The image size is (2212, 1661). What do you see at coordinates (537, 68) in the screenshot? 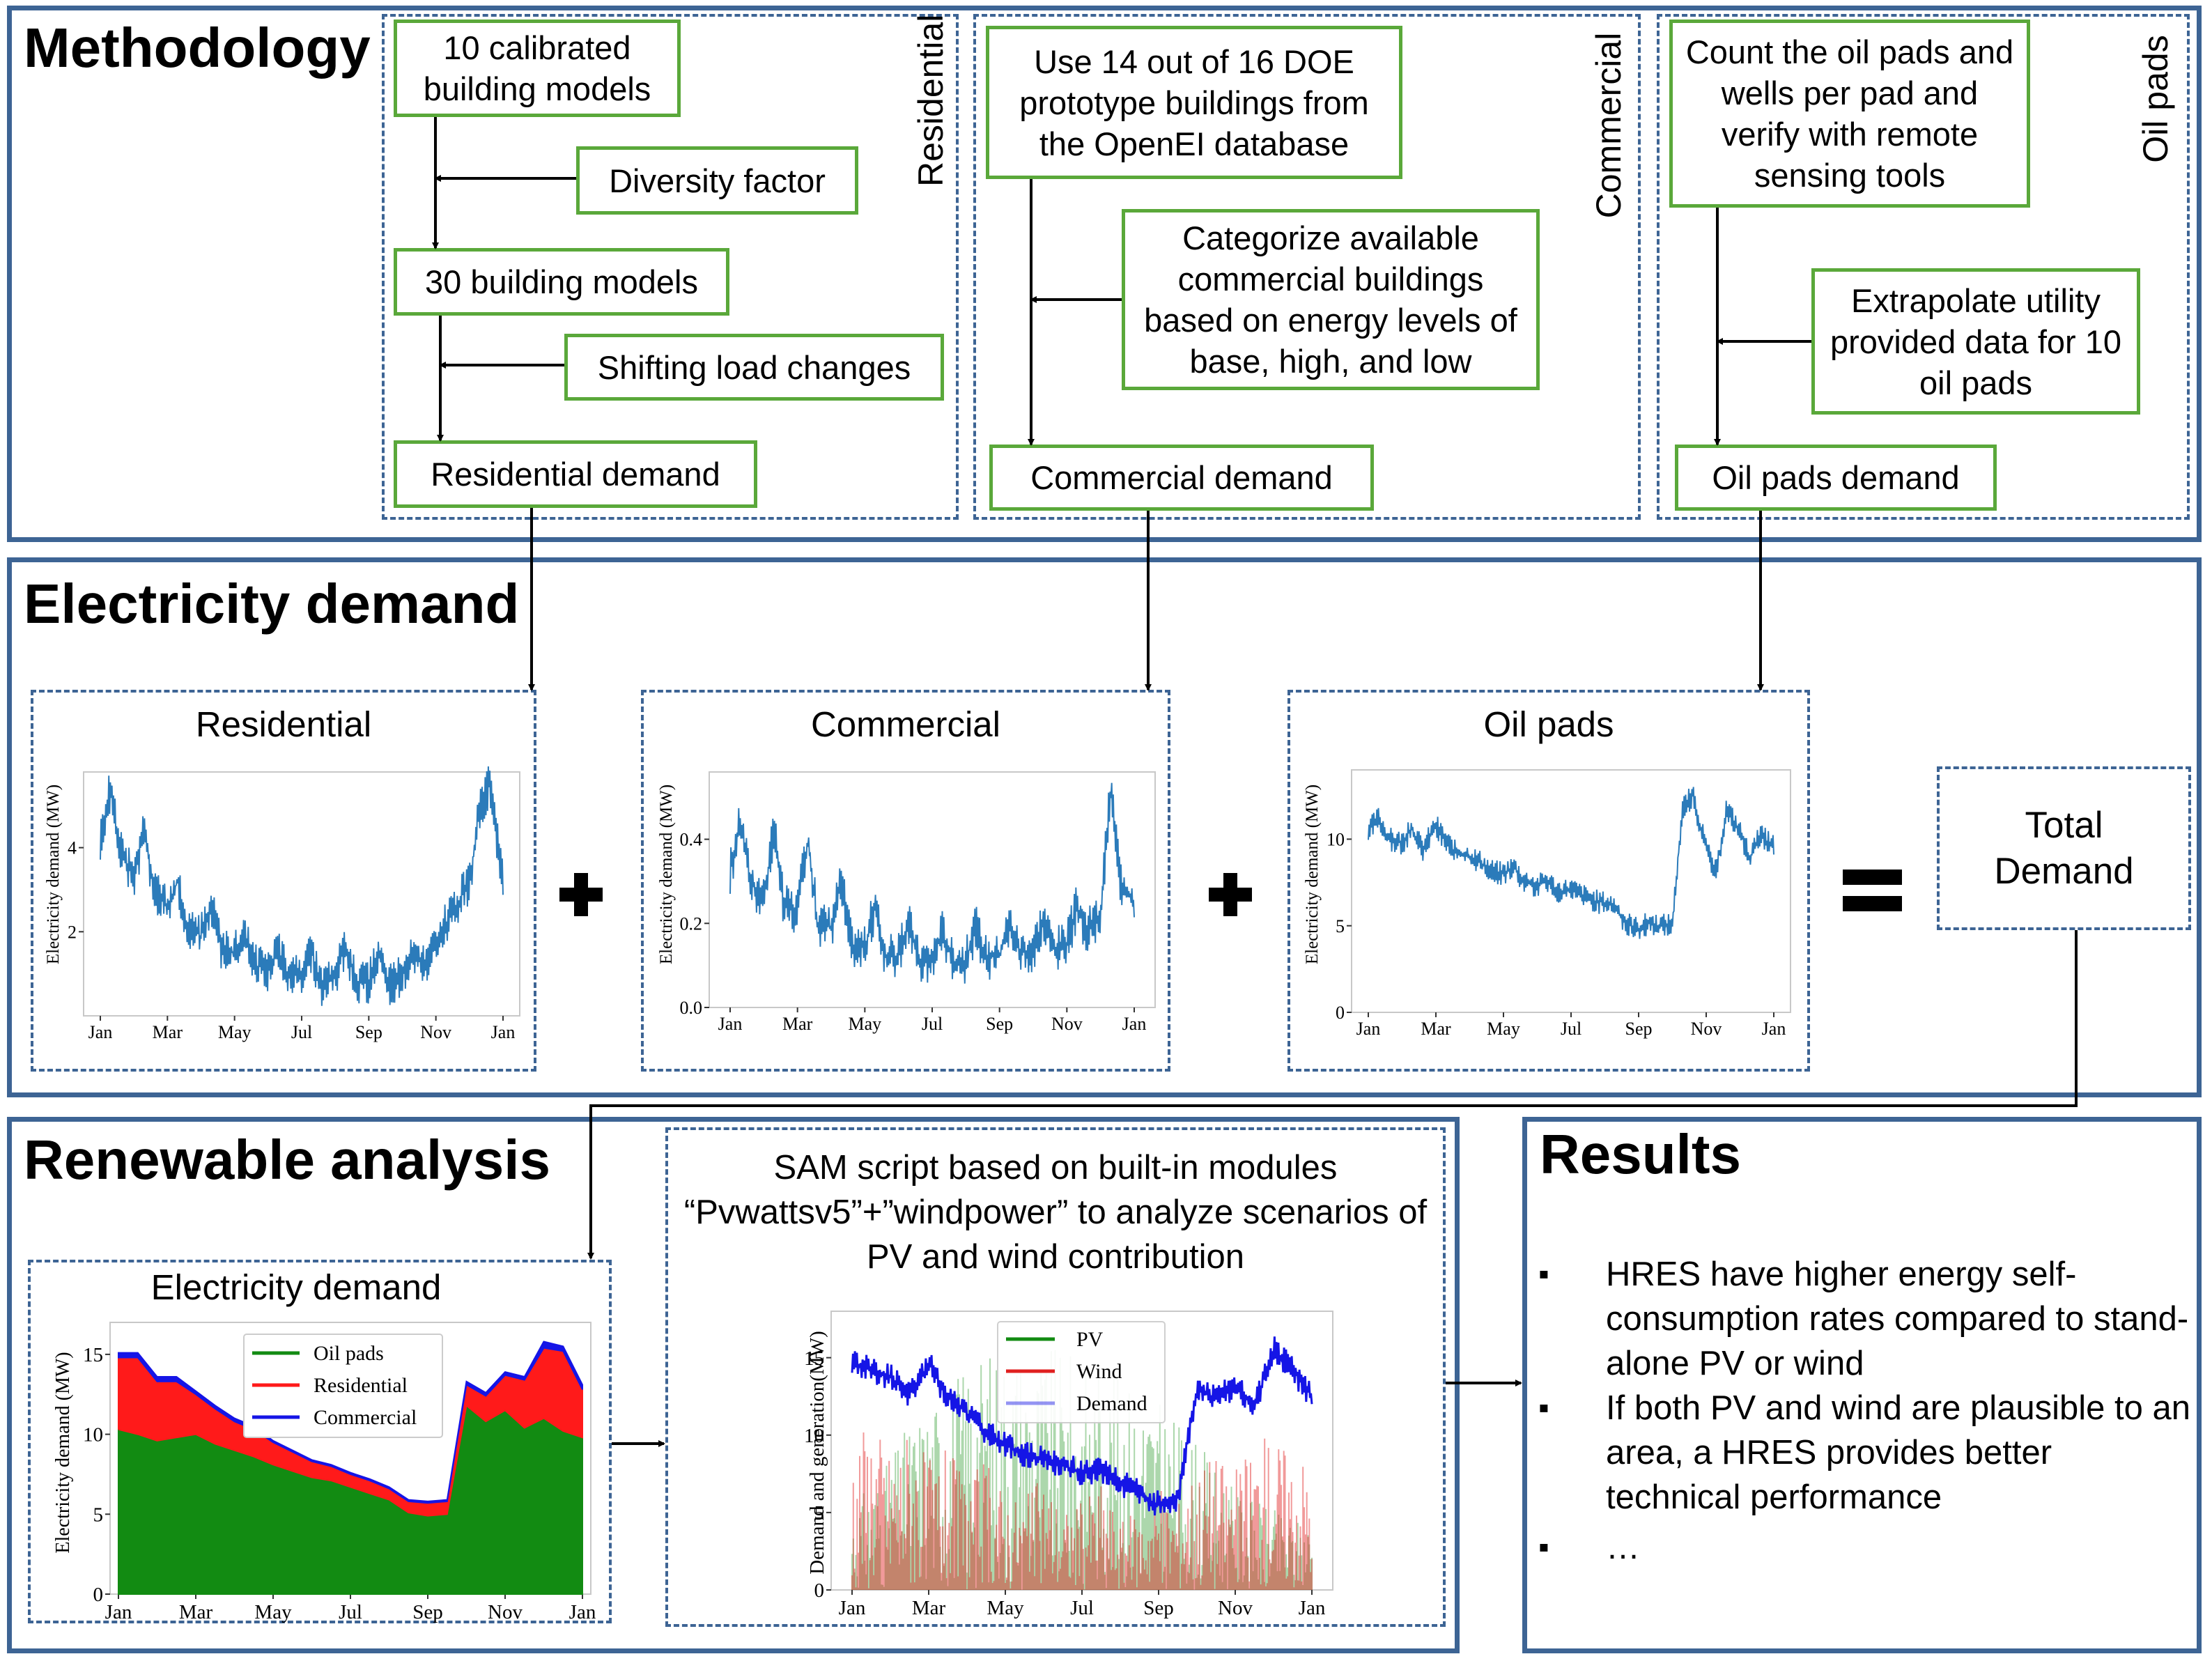
I see `box-calibrated-models: 10 calibrated building models` at bounding box center [537, 68].